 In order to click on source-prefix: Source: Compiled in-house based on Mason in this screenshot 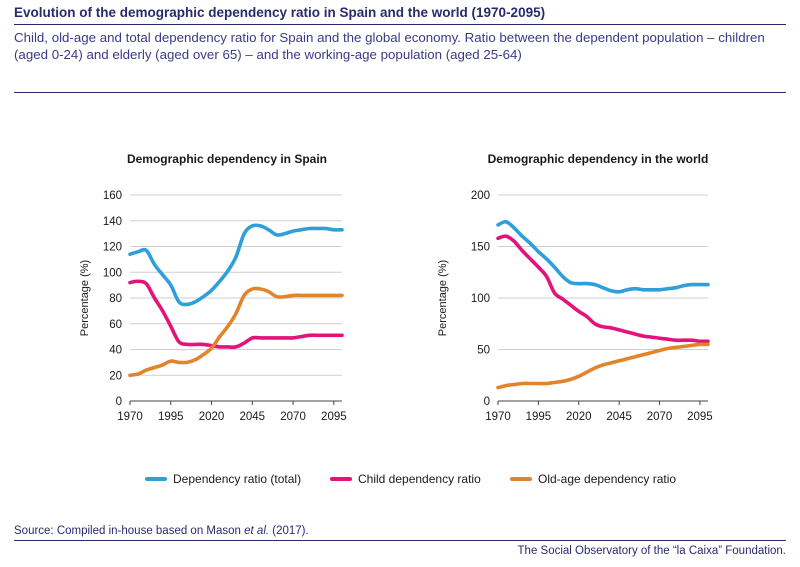, I will do `click(129, 531)`.